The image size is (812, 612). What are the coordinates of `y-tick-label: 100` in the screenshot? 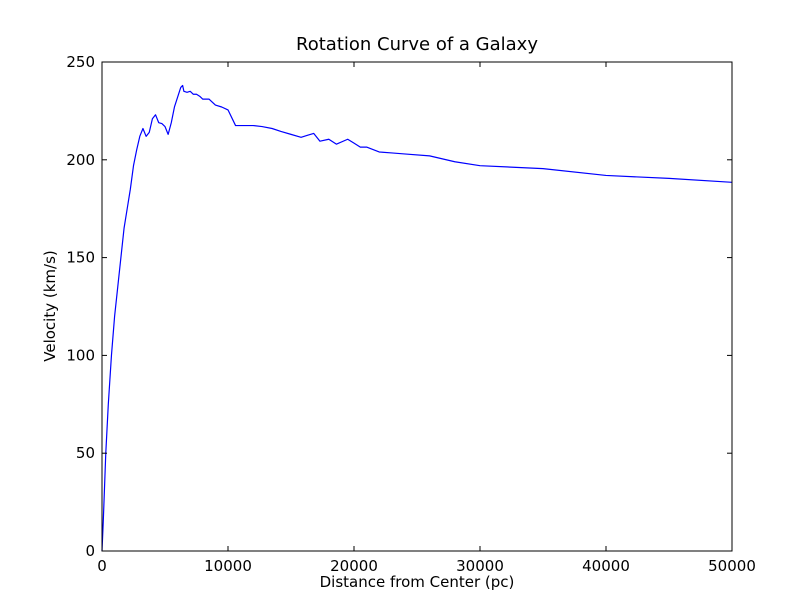 It's located at (80, 355).